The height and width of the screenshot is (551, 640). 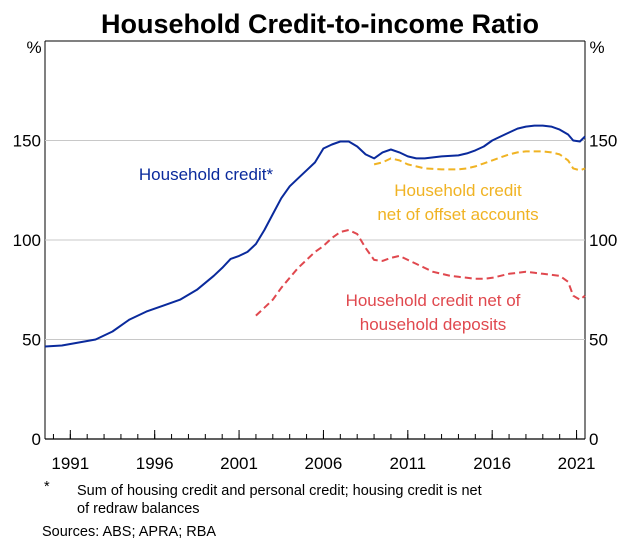 I want to click on x-tick-label-2016: 2016, so click(x=492, y=463).